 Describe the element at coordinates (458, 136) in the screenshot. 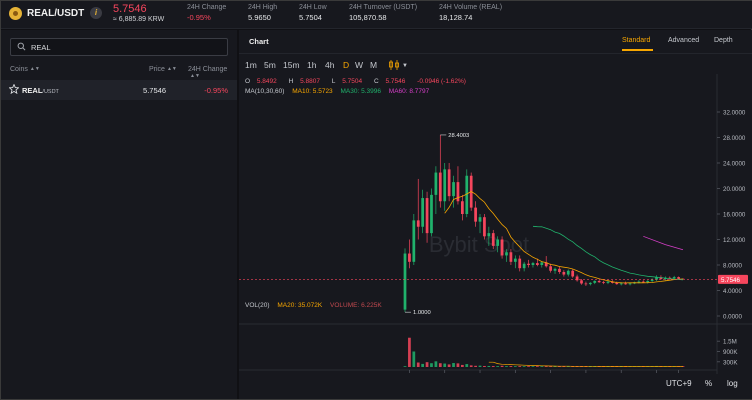

I see `high-annotation: 28.4003` at that location.